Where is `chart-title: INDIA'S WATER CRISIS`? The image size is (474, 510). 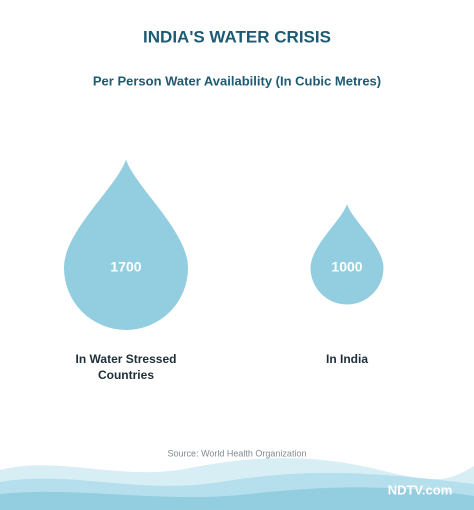
chart-title: INDIA'S WATER CRISIS is located at coordinates (237, 36).